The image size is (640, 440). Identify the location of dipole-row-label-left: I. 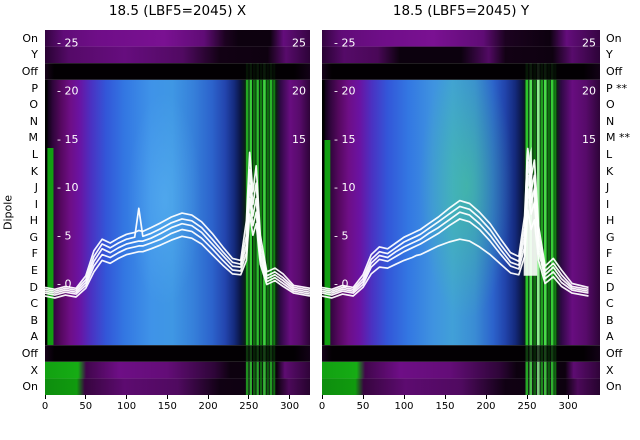
(36, 204).